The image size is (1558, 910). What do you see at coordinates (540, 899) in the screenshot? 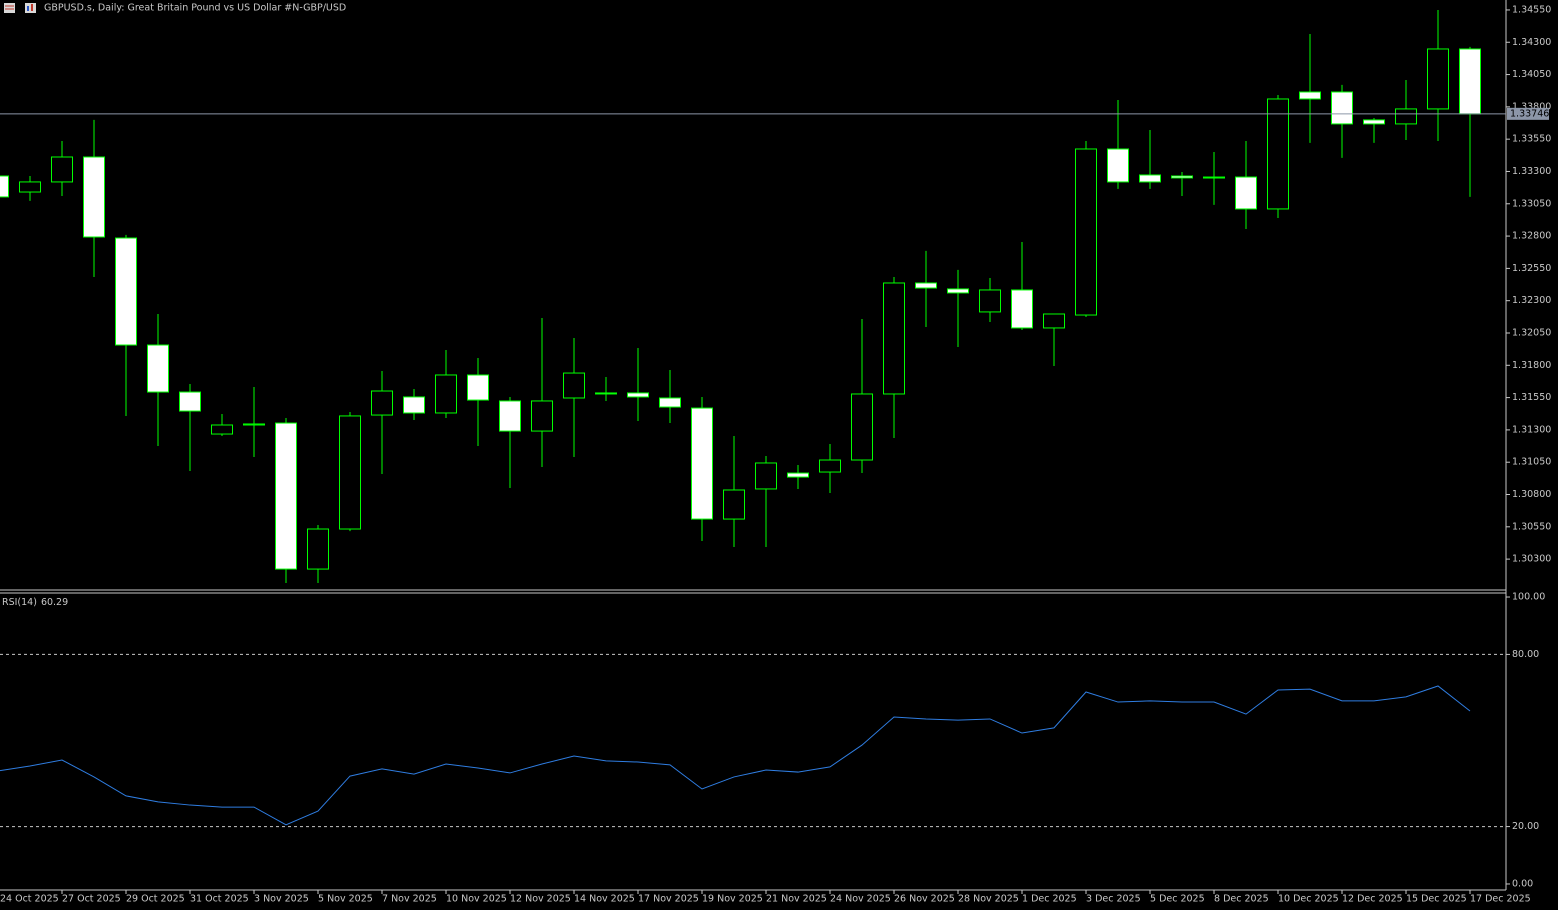
I see `x-tick-label: 12 Nov 2025` at bounding box center [540, 899].